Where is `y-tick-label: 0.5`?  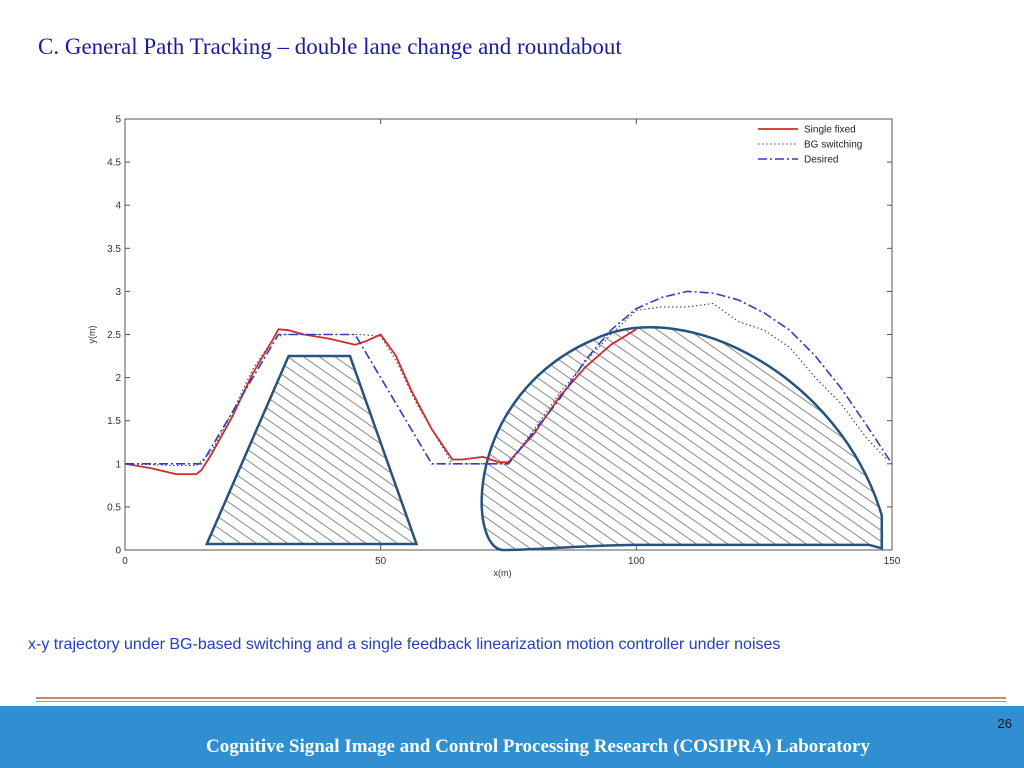 y-tick-label: 0.5 is located at coordinates (114, 507).